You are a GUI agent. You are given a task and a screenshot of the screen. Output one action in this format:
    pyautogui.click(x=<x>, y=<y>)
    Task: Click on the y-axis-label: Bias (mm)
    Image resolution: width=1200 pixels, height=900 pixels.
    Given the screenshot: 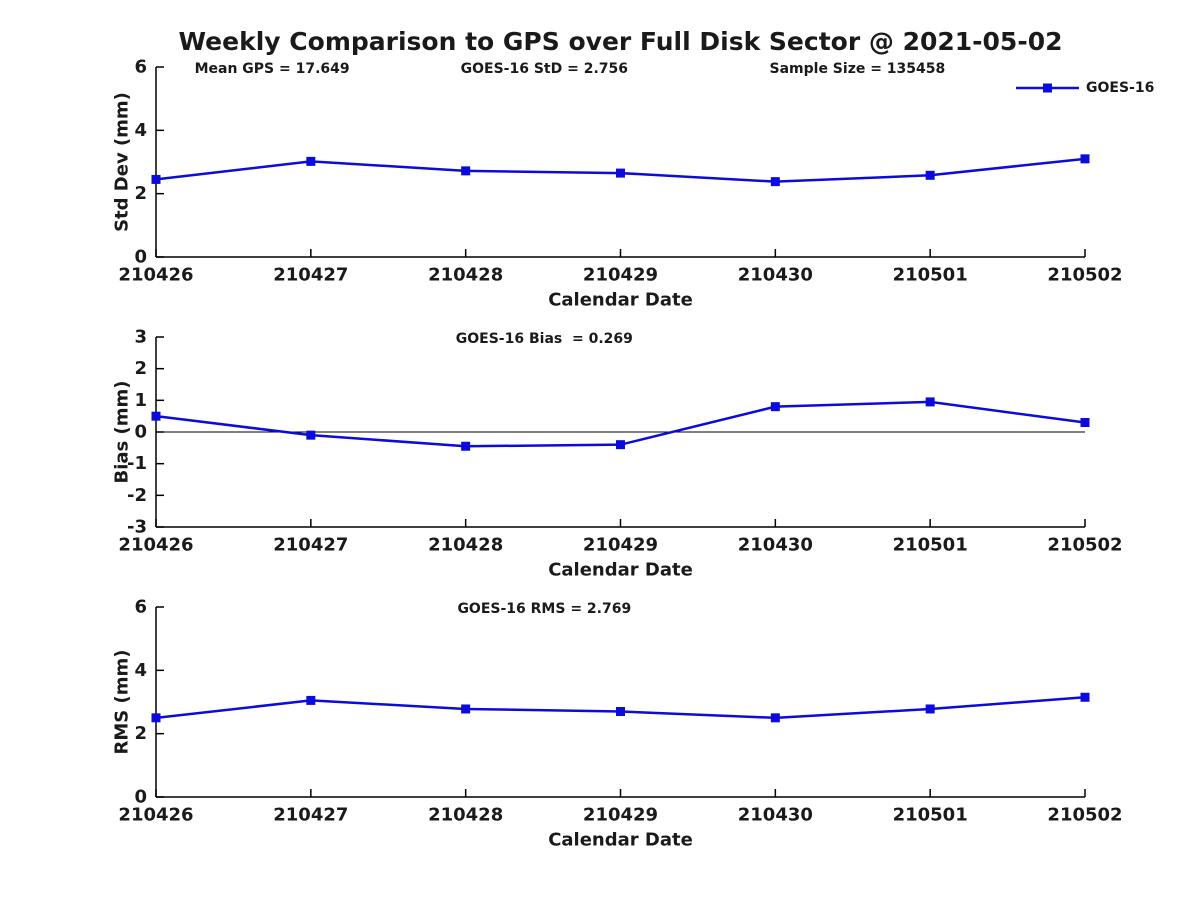 What is the action you would take?
    pyautogui.click(x=122, y=432)
    